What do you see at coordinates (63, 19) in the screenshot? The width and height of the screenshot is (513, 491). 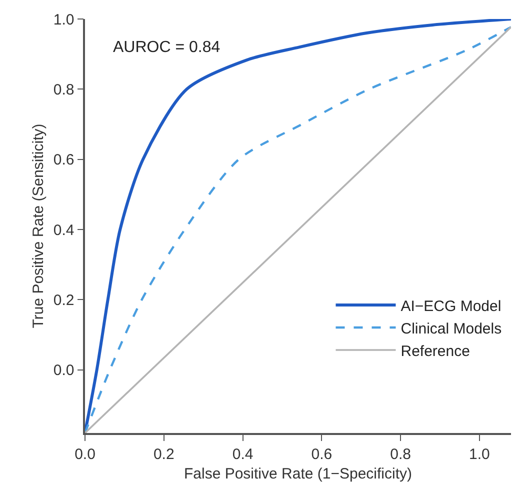 I see `y-tick-label: 1.0` at bounding box center [63, 19].